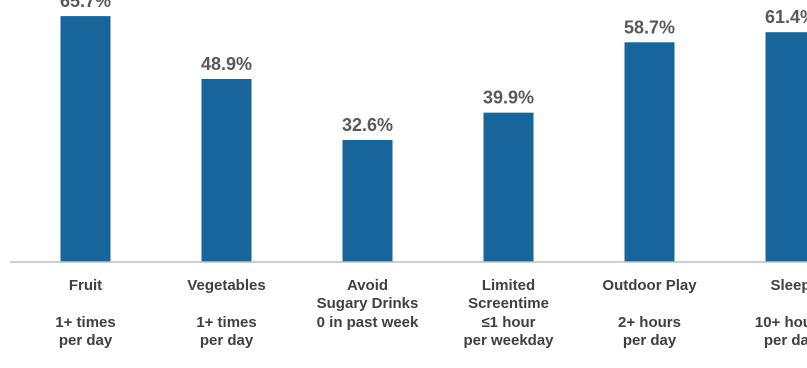  Describe the element at coordinates (227, 313) in the screenshot. I see `category-label-1: Vegetables 1+ times per day` at that location.